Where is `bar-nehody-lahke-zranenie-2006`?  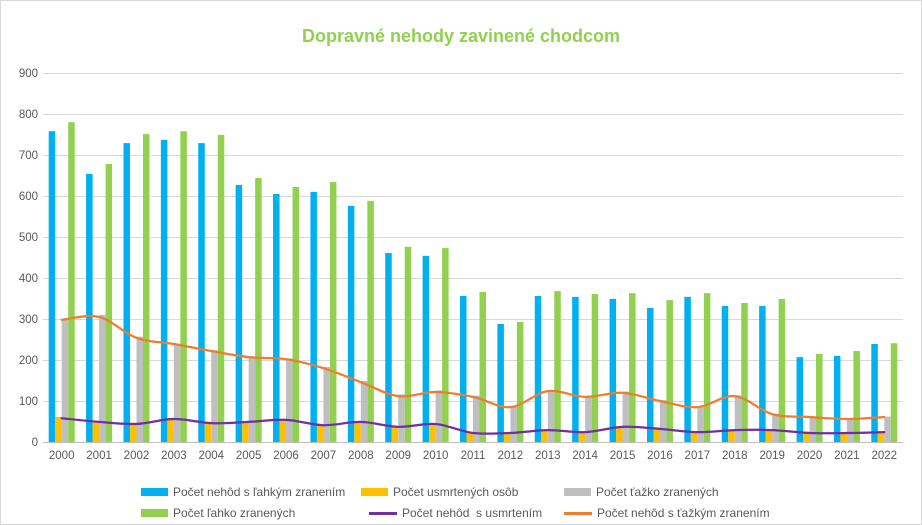
bar-nehody-lahke-zranenie-2006 is located at coordinates (276, 317).